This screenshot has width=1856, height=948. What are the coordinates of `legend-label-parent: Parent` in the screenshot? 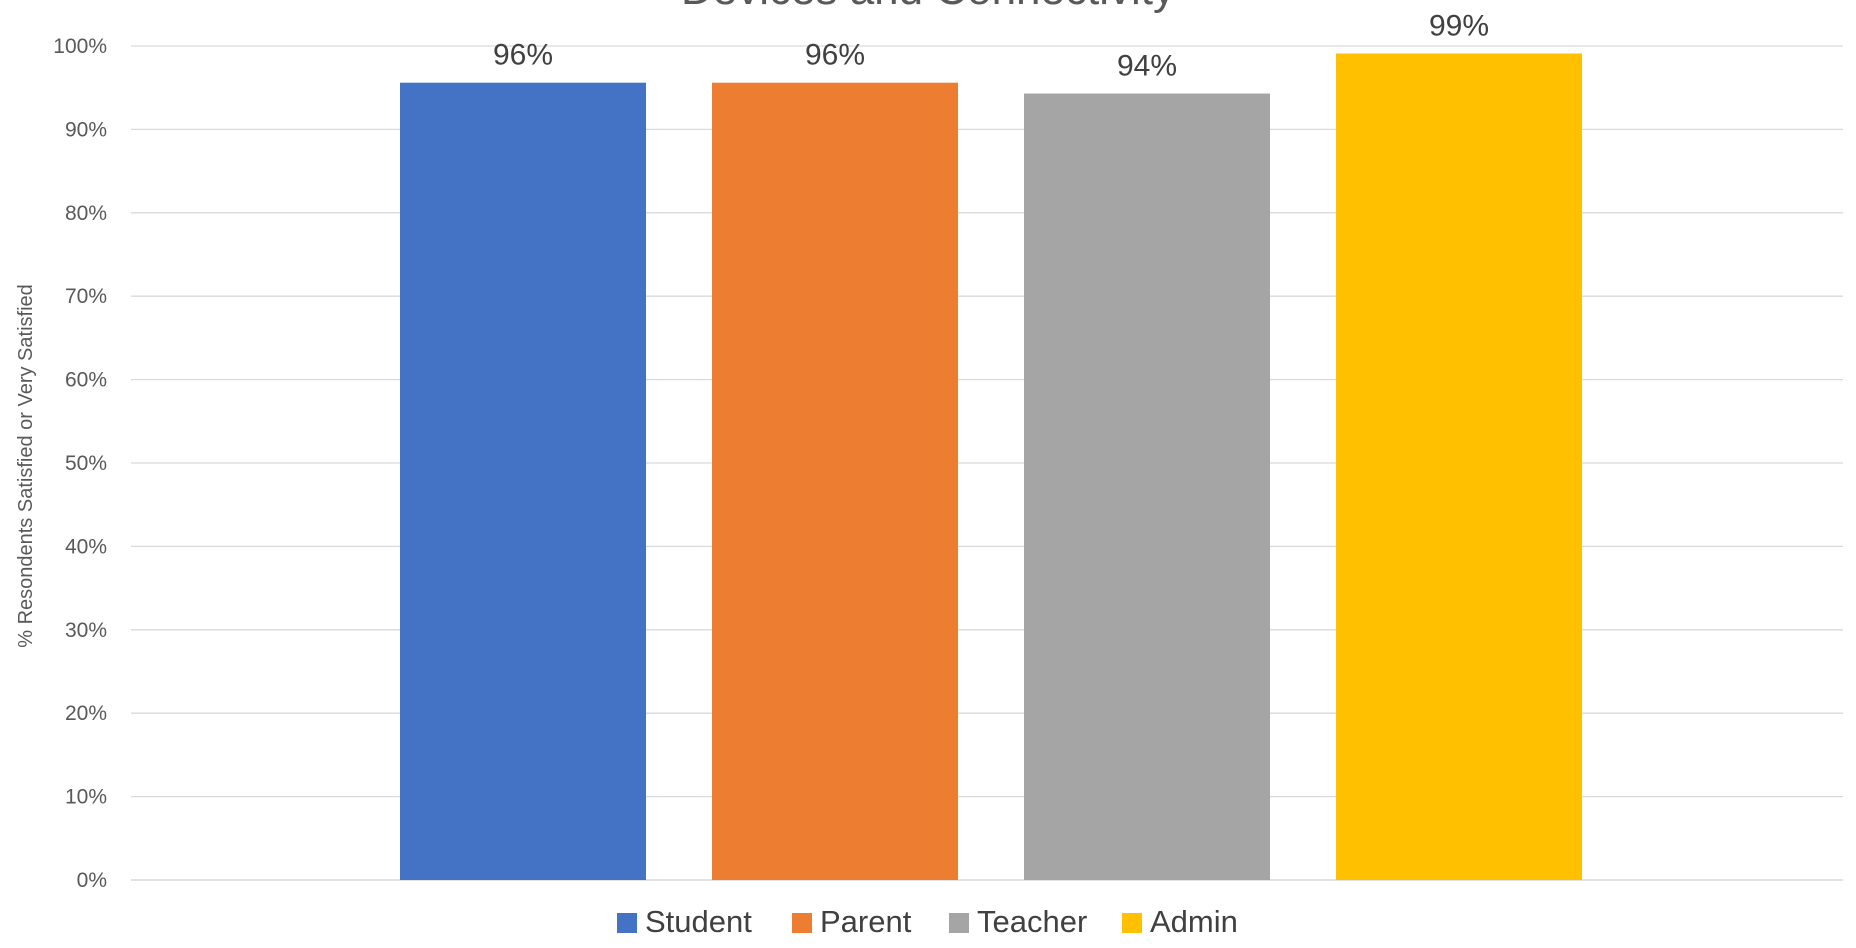 It's located at (866, 921).